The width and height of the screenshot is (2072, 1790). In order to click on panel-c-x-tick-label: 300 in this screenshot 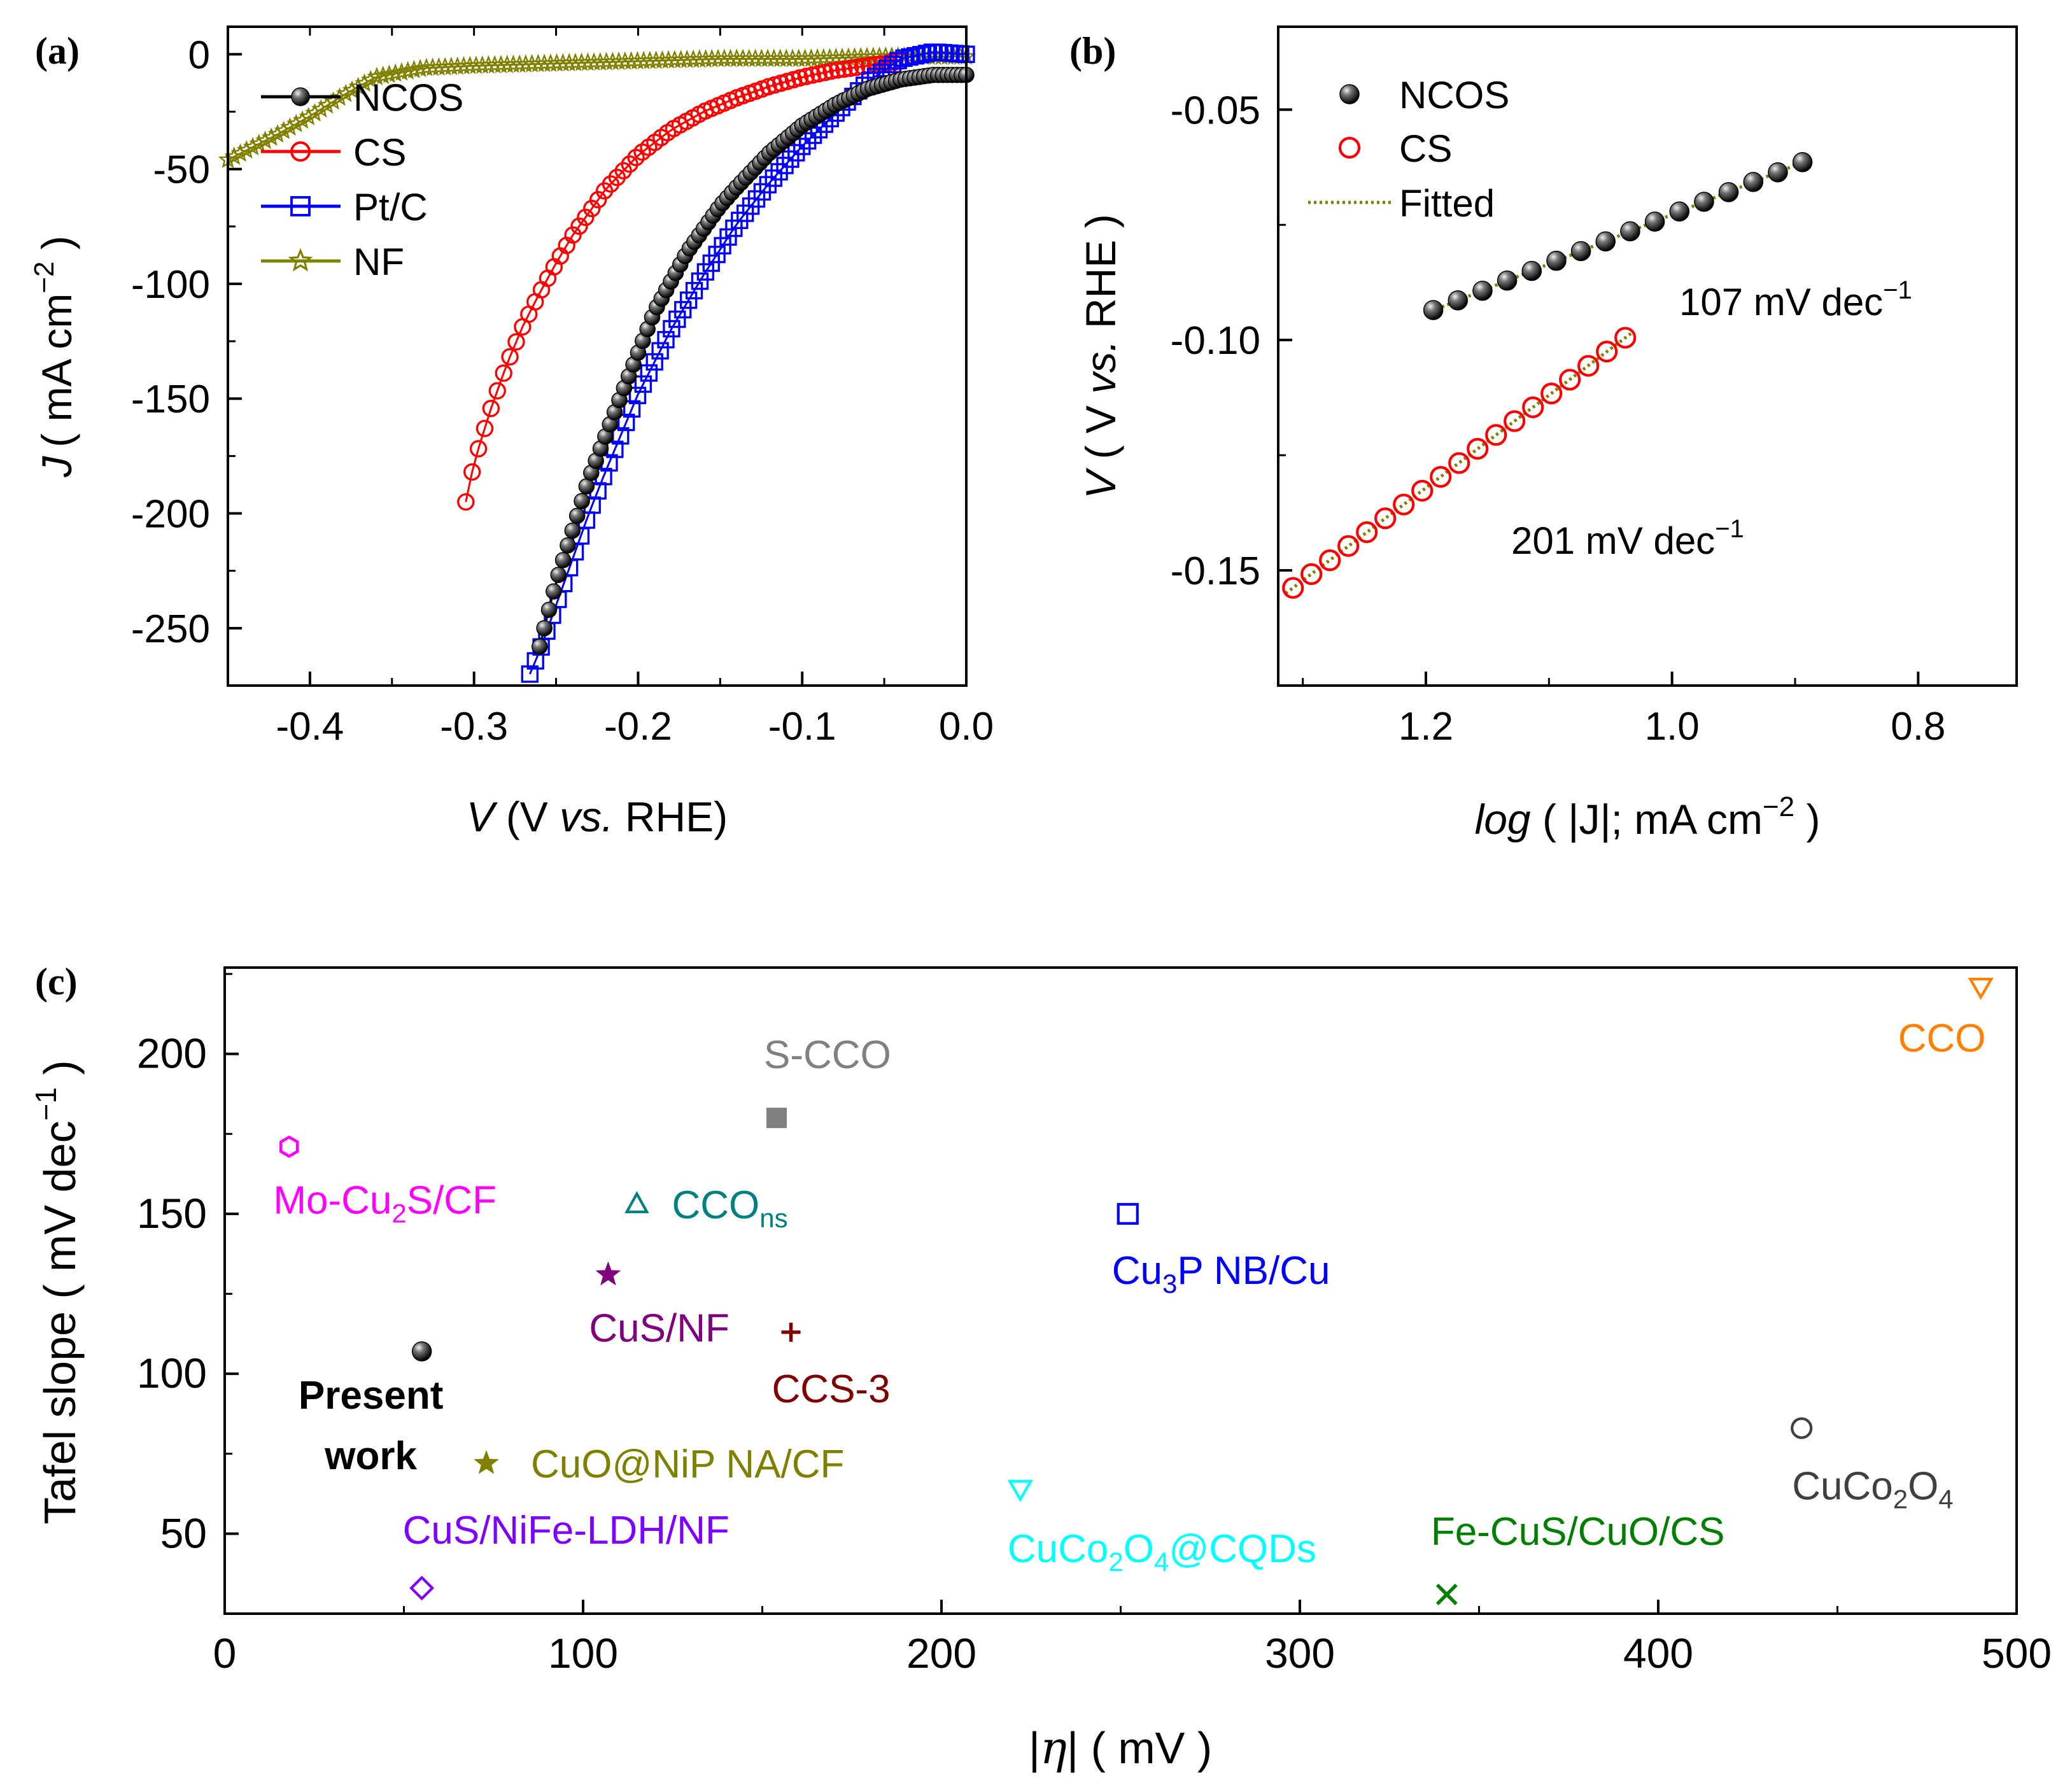, I will do `click(1300, 1654)`.